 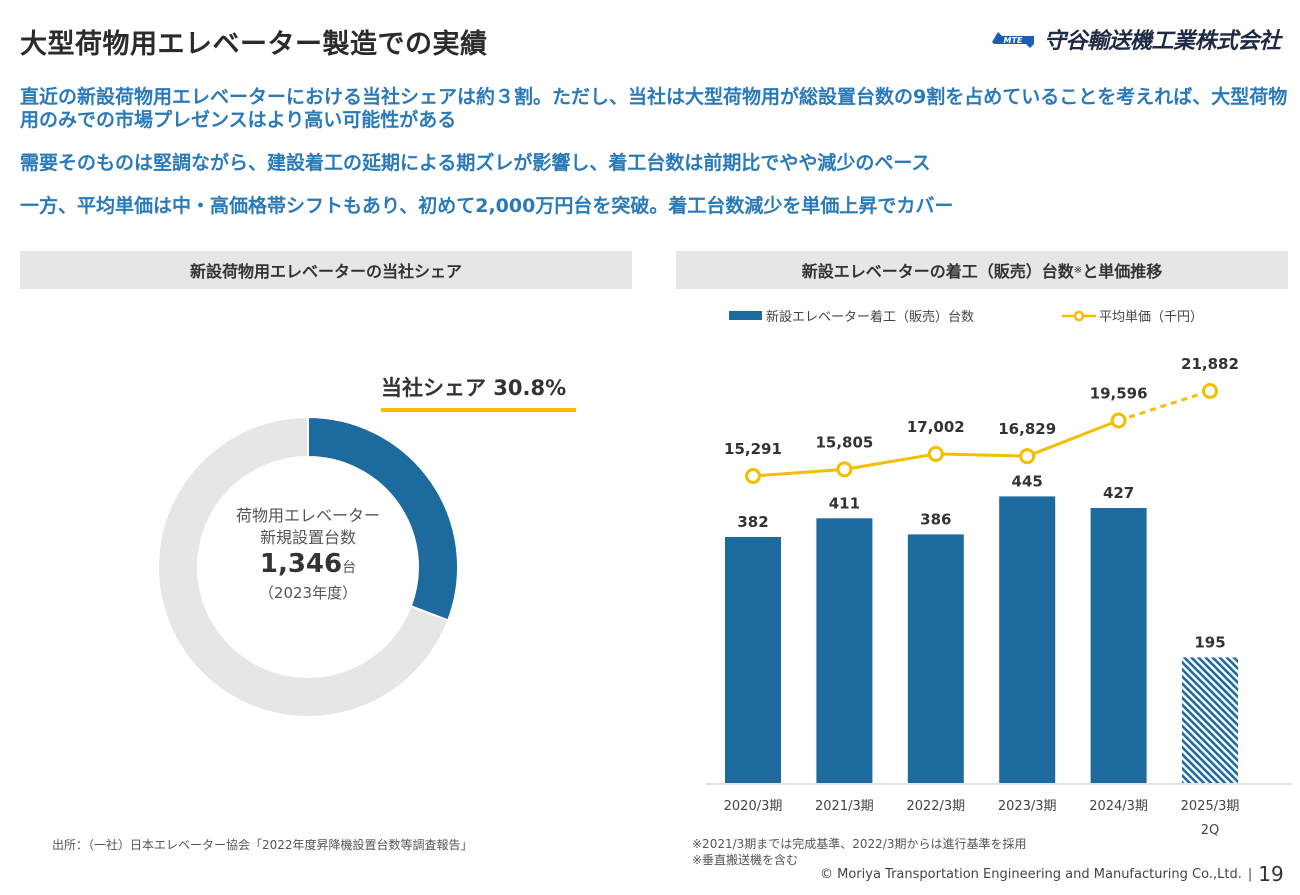 I want to click on donut-center-value: 1,346, so click(x=301, y=564).